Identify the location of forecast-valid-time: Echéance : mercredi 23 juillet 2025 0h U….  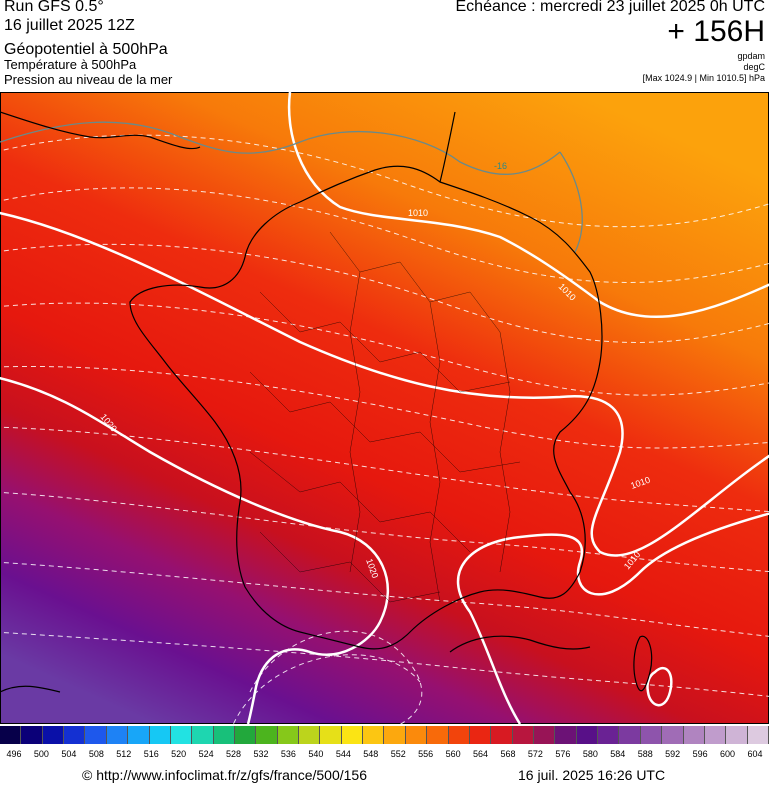
(610, 7).